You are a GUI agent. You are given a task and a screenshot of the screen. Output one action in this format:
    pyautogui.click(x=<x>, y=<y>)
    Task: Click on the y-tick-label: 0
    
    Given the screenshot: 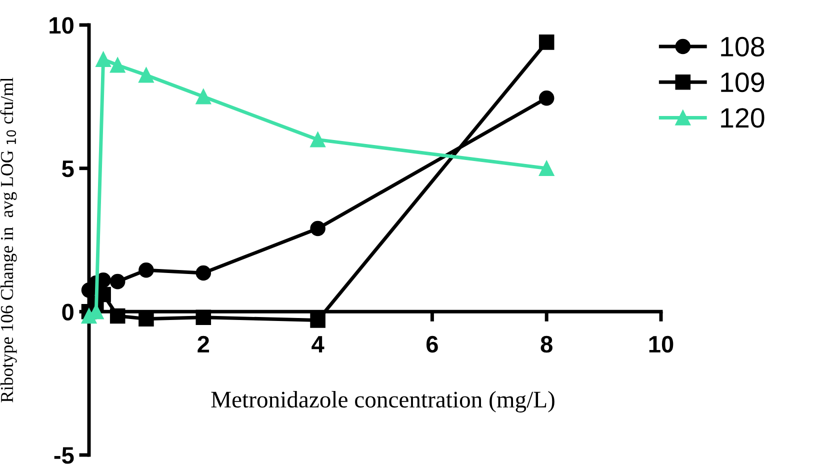 What is the action you would take?
    pyautogui.click(x=68, y=312)
    